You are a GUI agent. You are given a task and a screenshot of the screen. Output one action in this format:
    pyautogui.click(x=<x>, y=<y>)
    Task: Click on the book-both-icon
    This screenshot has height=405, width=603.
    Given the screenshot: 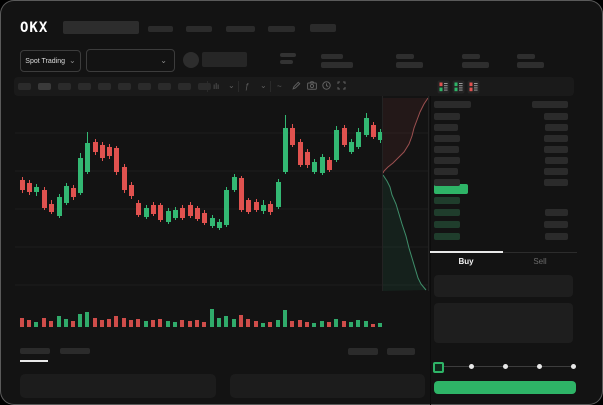 What is the action you would take?
    pyautogui.click(x=443, y=87)
    